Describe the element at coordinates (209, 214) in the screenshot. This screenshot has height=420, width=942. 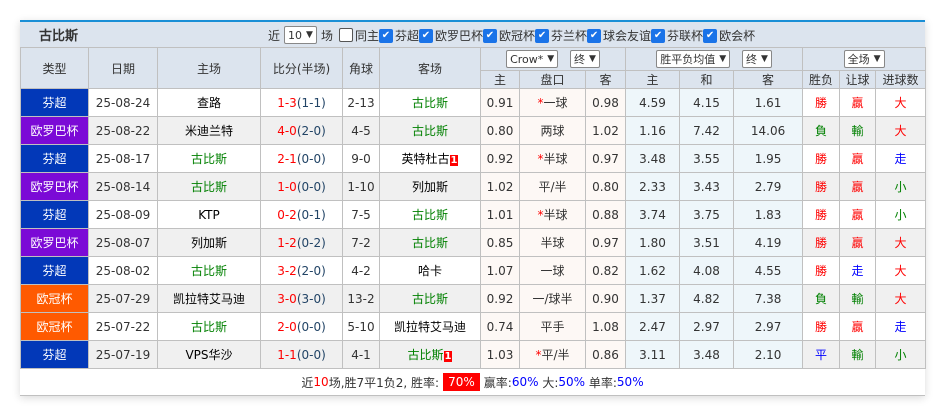
I see `home-team: KTP` at that location.